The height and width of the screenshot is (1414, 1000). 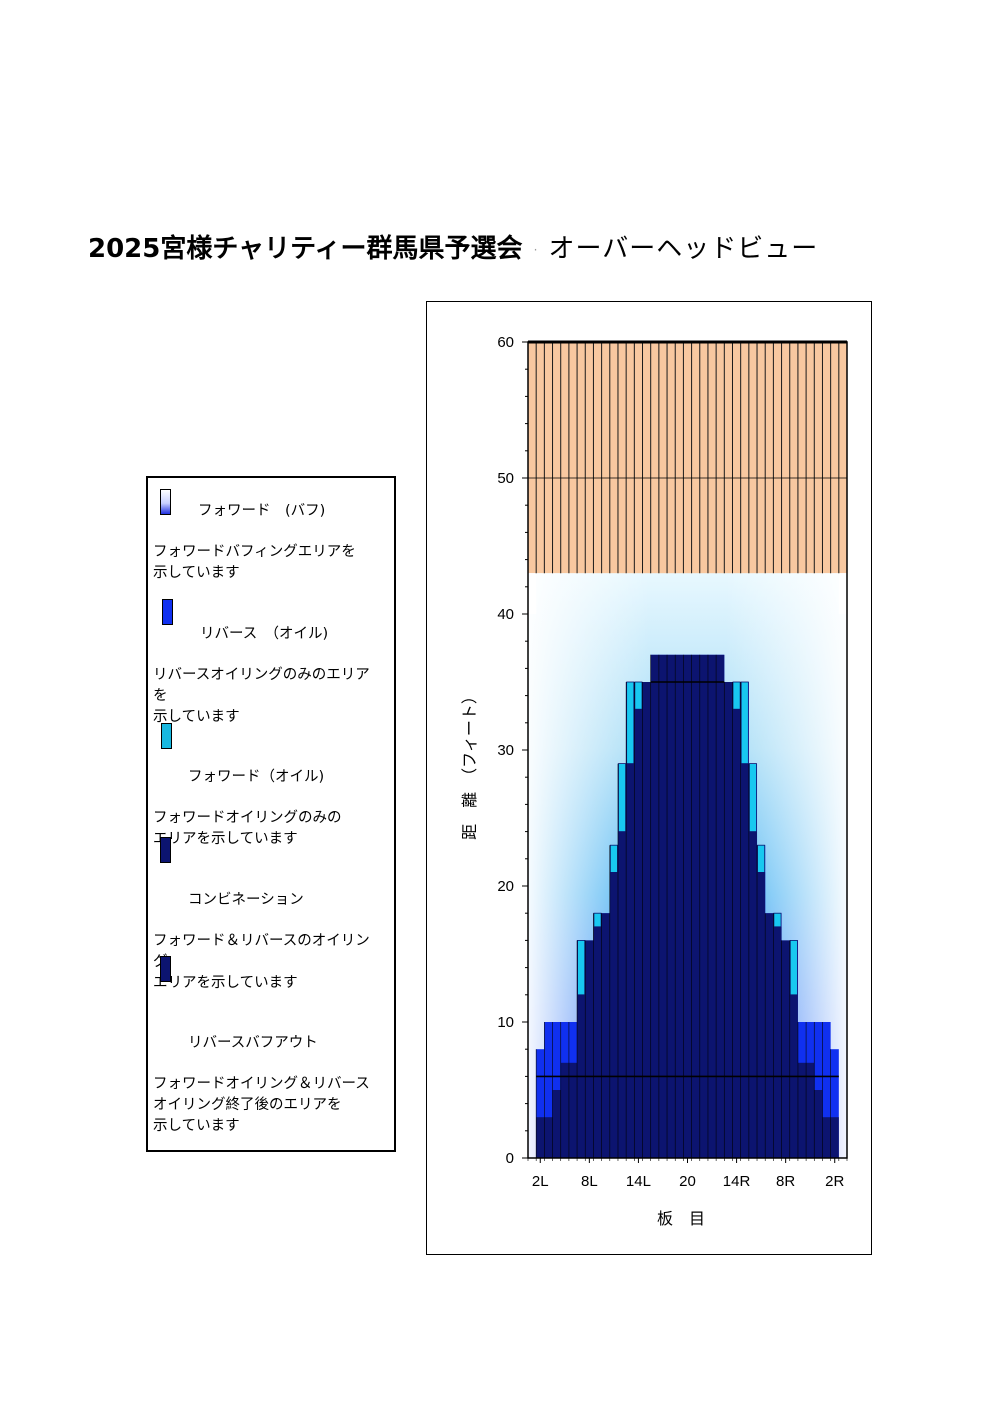 I want to click on y-tick-label: 50, so click(x=505, y=478).